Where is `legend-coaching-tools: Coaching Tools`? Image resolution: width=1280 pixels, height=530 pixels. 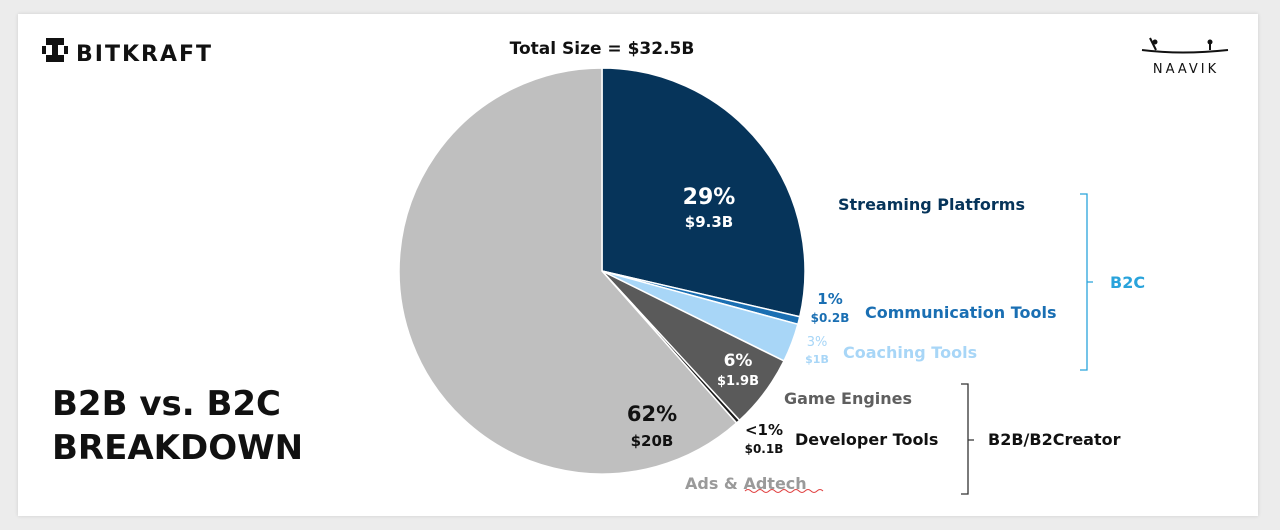
legend-coaching-tools: Coaching Tools is located at coordinates (910, 352).